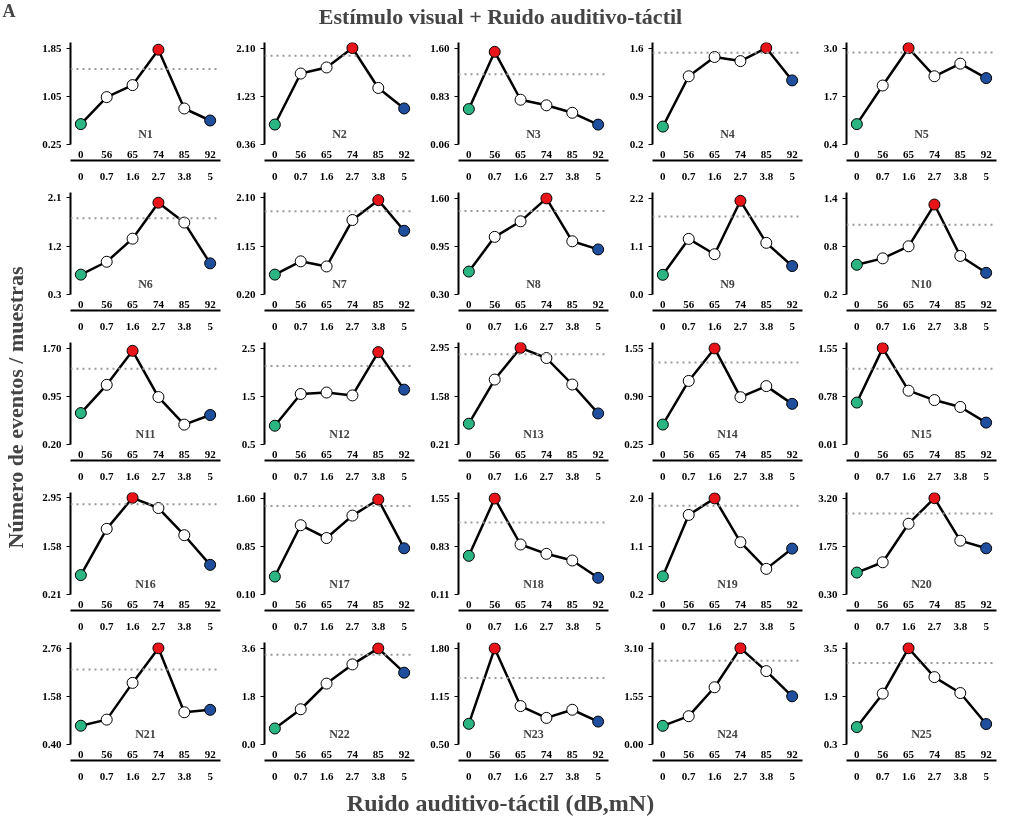  I want to click on text: A, so click(9, 10).